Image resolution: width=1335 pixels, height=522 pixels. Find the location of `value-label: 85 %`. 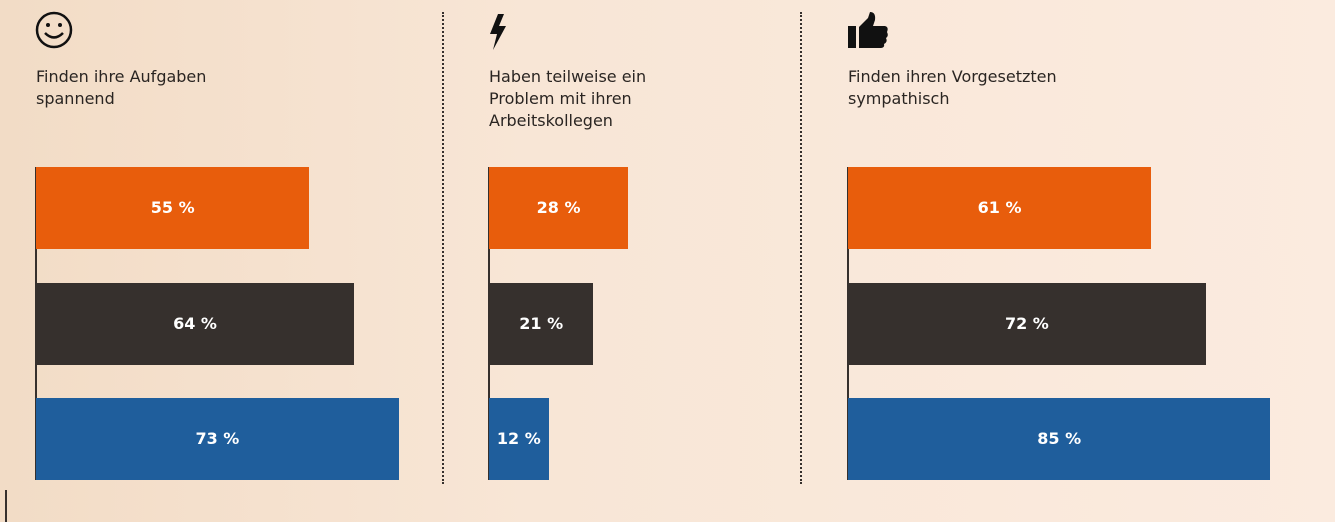

value-label: 85 % is located at coordinates (1059, 438).